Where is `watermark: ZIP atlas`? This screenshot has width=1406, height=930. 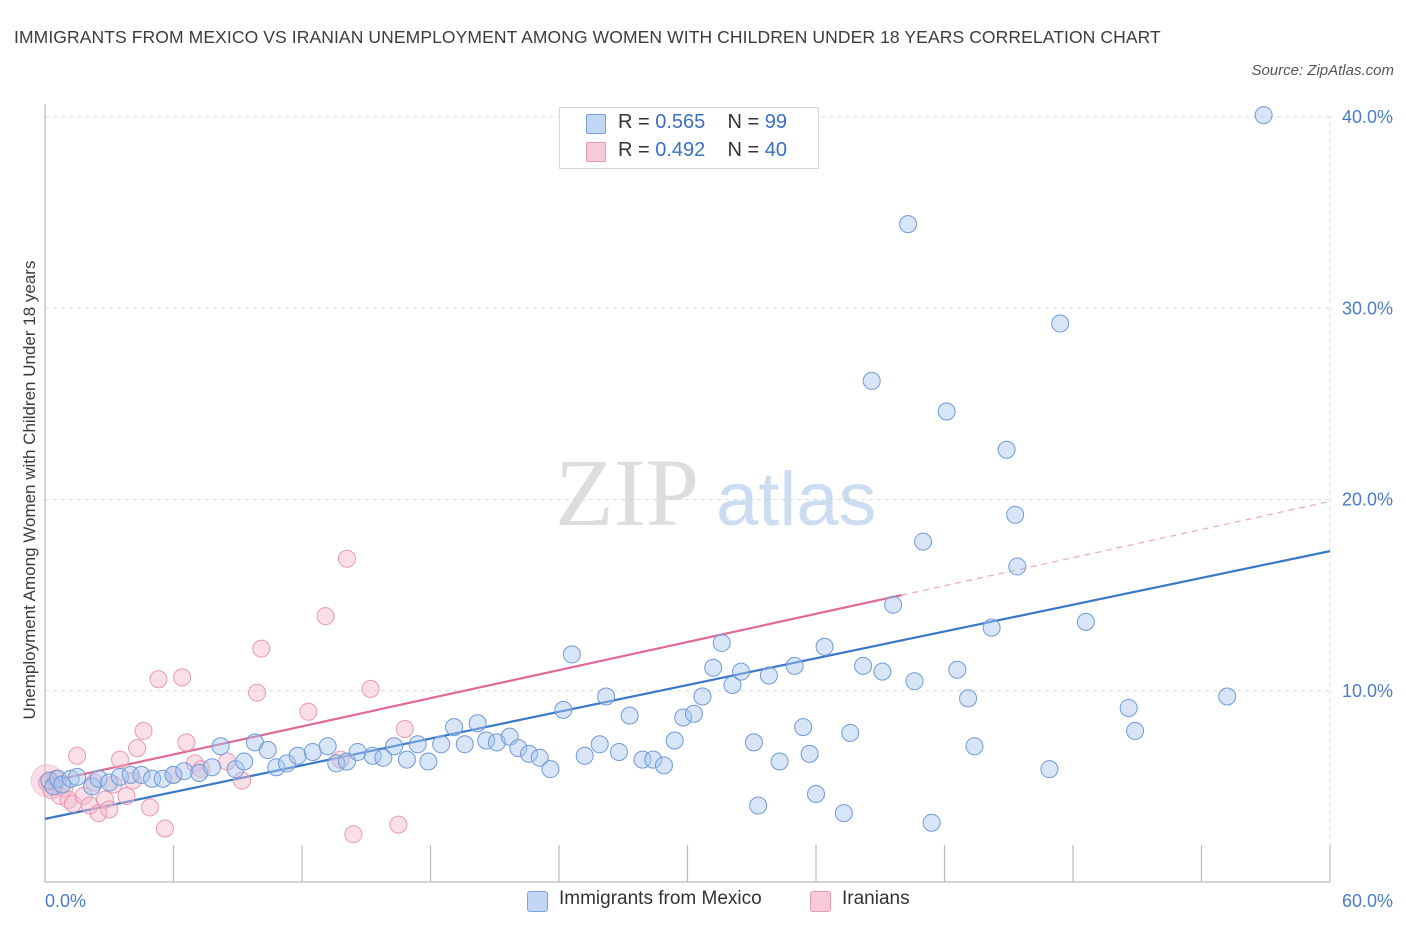
watermark: ZIP atlas is located at coordinates (716, 492).